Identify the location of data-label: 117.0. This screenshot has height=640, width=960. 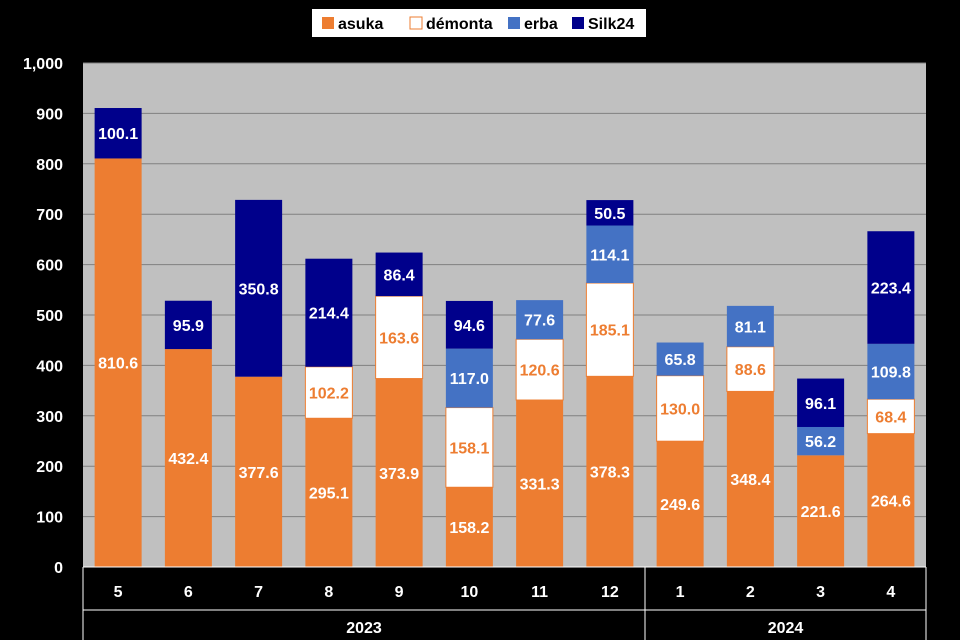
(469, 379).